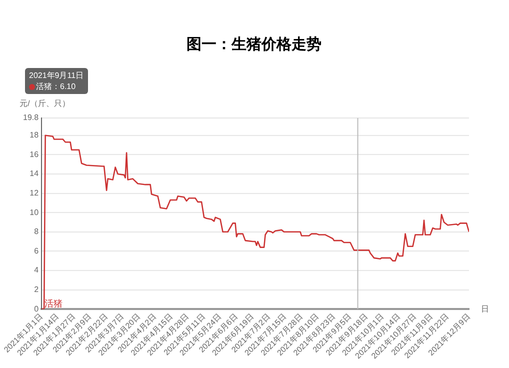 The height and width of the screenshot is (368, 509). I want to click on y-tick-label: 18, so click(35, 135).